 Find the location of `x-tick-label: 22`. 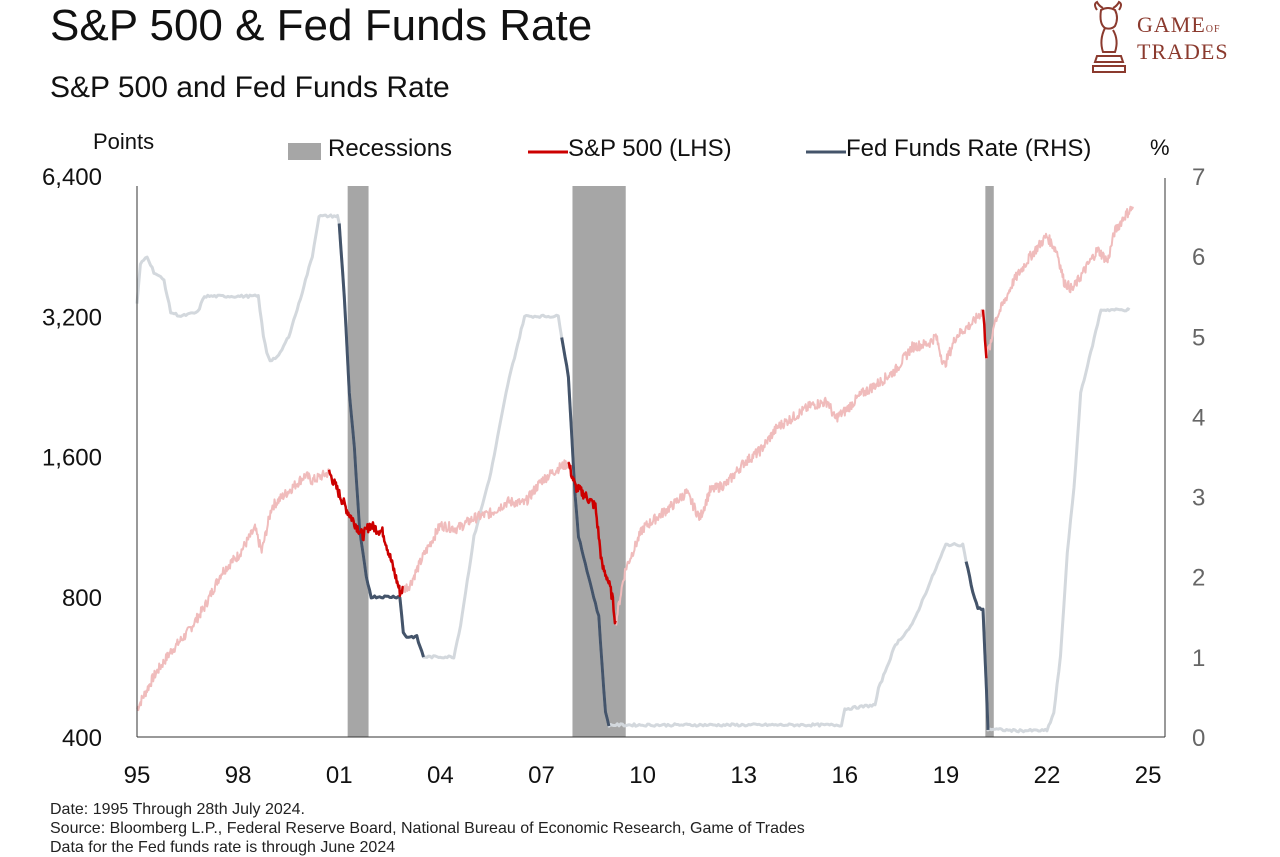

x-tick-label: 22 is located at coordinates (1047, 775).